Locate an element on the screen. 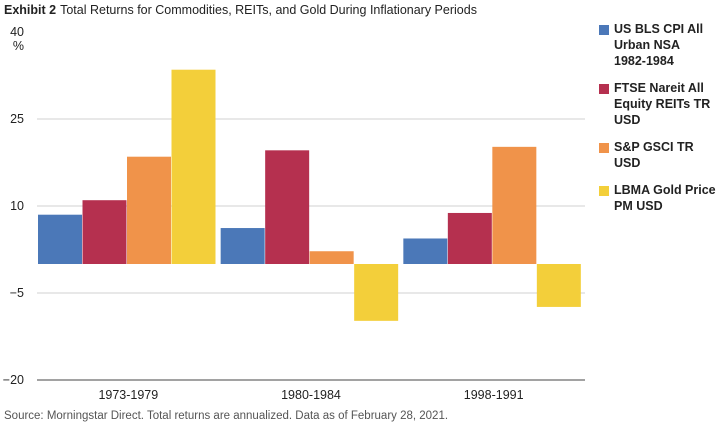 This screenshot has height=429, width=722. y-tick-label: −5 is located at coordinates (17, 293).